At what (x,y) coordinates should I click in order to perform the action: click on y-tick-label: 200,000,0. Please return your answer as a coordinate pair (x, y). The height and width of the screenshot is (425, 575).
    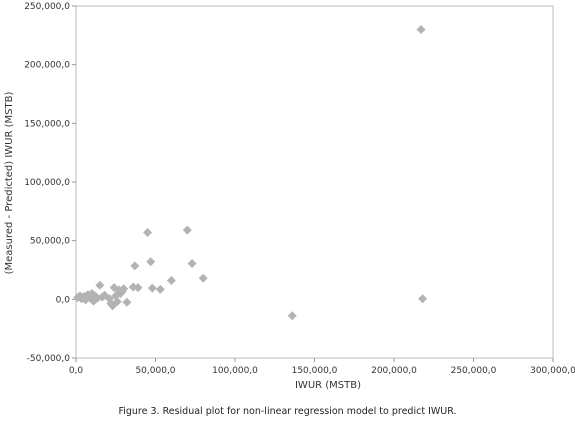
    Looking at the image, I should click on (47, 66).